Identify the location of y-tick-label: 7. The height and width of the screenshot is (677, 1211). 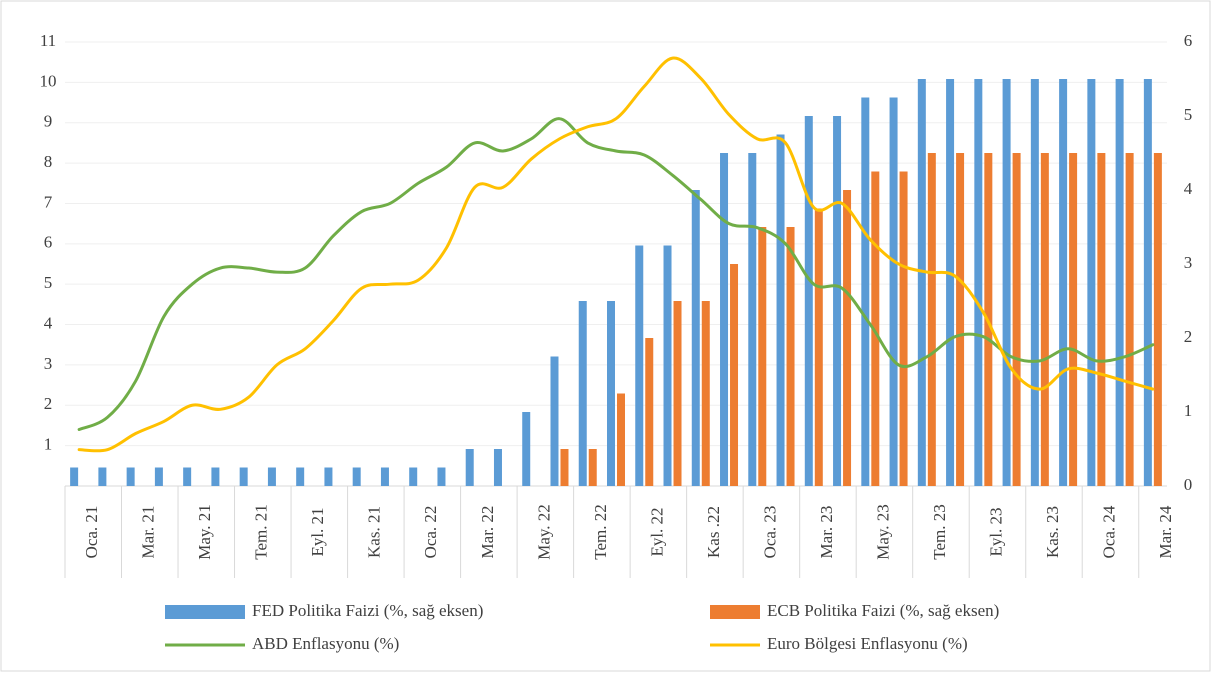
(48, 201).